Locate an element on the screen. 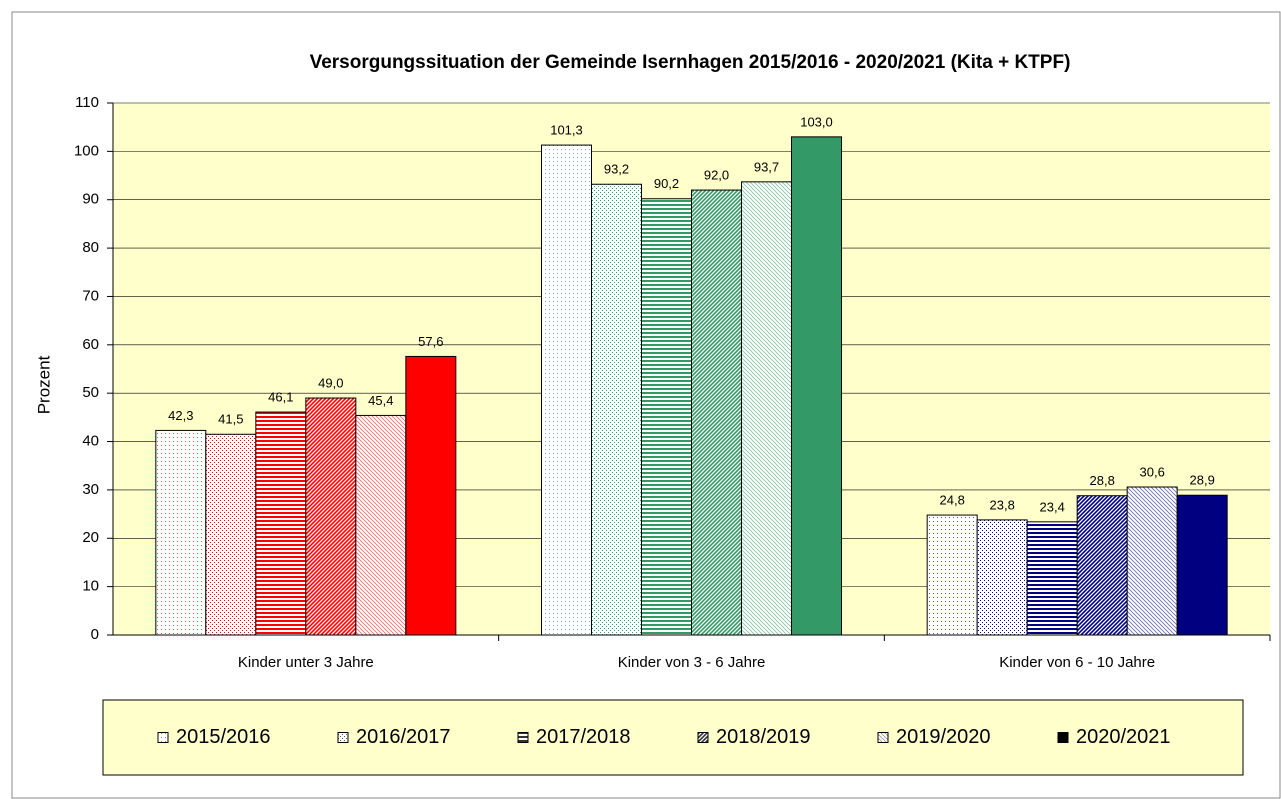  y-tick-label: 30 is located at coordinates (90, 489).